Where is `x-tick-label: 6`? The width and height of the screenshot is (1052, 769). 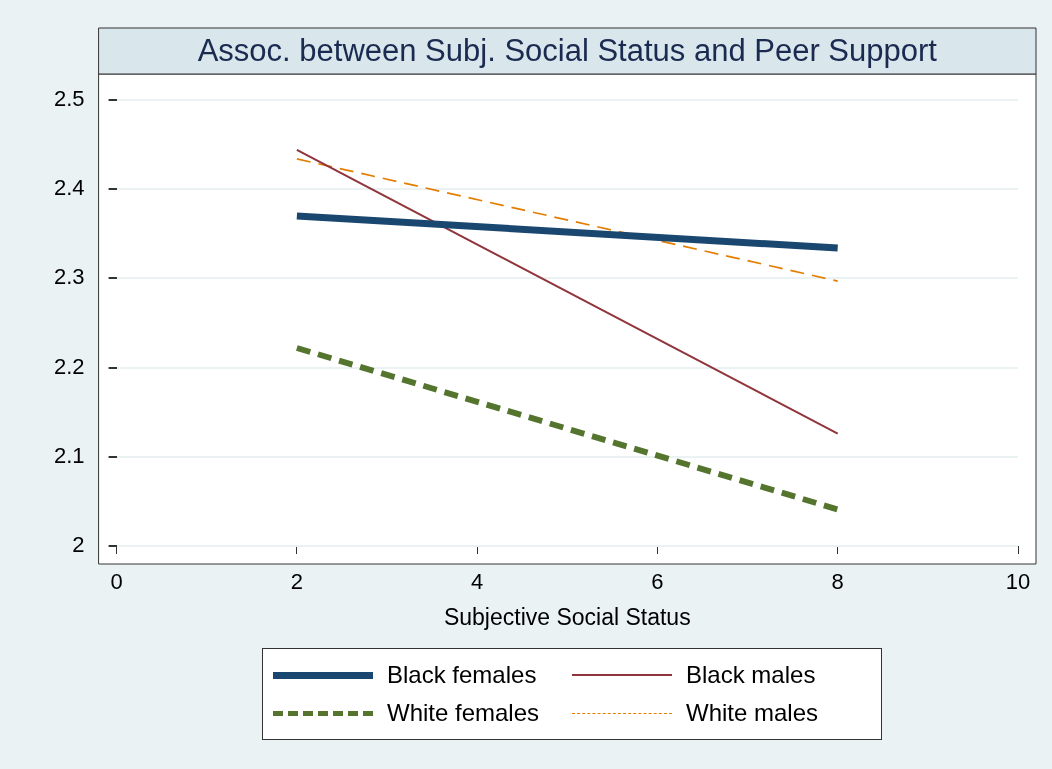 x-tick-label: 6 is located at coordinates (657, 582).